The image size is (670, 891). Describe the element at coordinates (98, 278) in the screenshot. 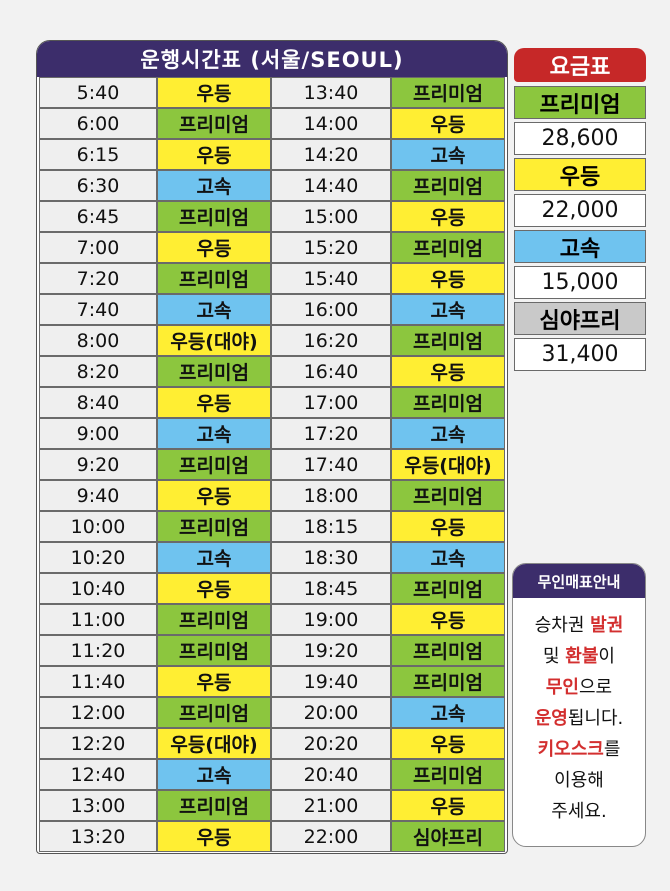

I see `departure-time: 7:20` at that location.